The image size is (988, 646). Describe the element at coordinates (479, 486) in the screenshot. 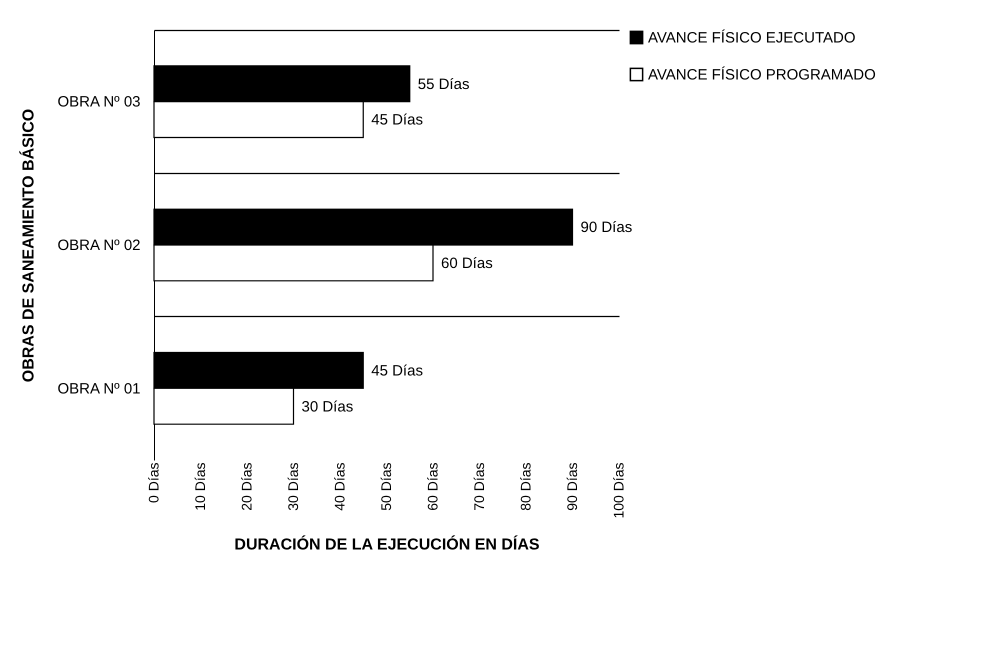

I see `x-tick-label: 70 Días` at that location.